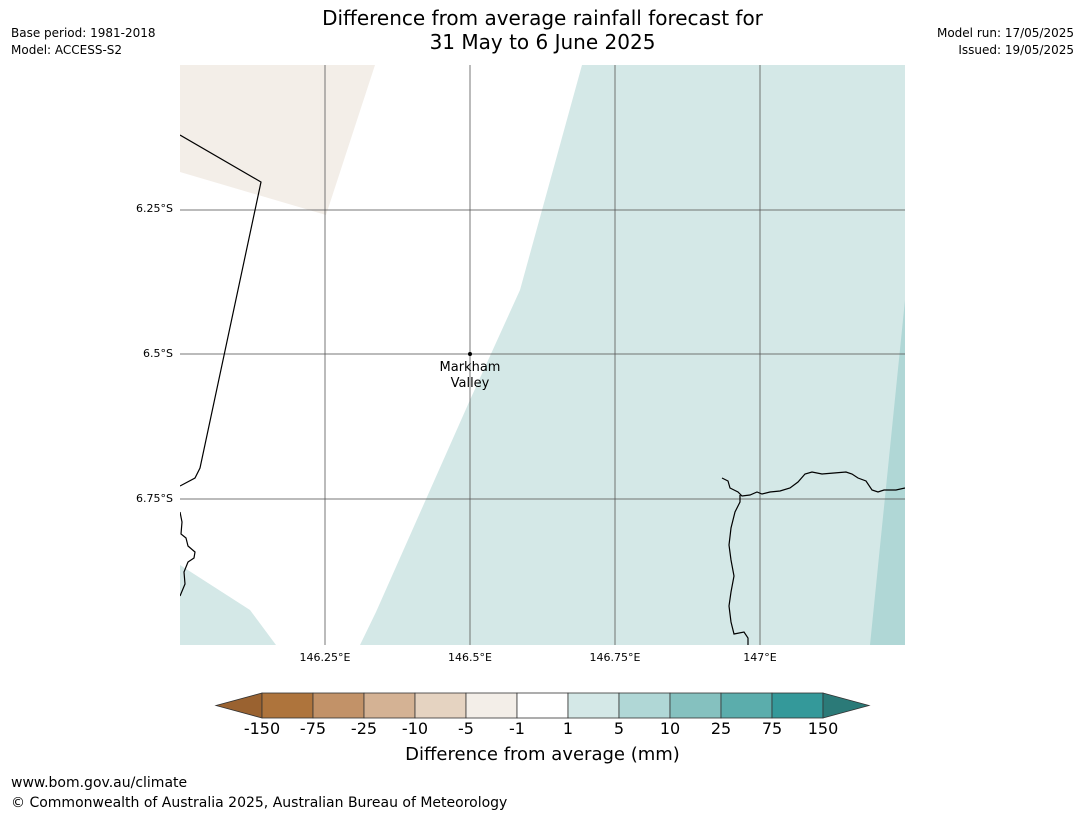 The image size is (1085, 816). Describe the element at coordinates (221, 310) in the screenshot. I see `border-line` at that location.